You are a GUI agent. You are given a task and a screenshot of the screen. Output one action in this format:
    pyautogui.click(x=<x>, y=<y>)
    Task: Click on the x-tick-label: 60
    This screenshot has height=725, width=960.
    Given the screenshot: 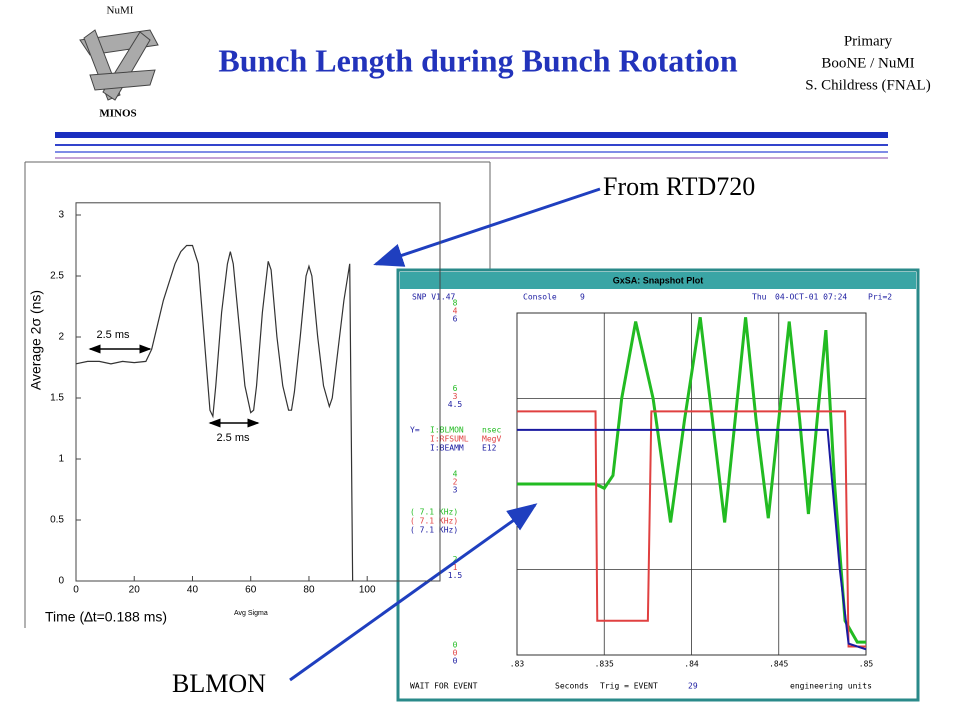 What is the action you would take?
    pyautogui.click(x=251, y=590)
    